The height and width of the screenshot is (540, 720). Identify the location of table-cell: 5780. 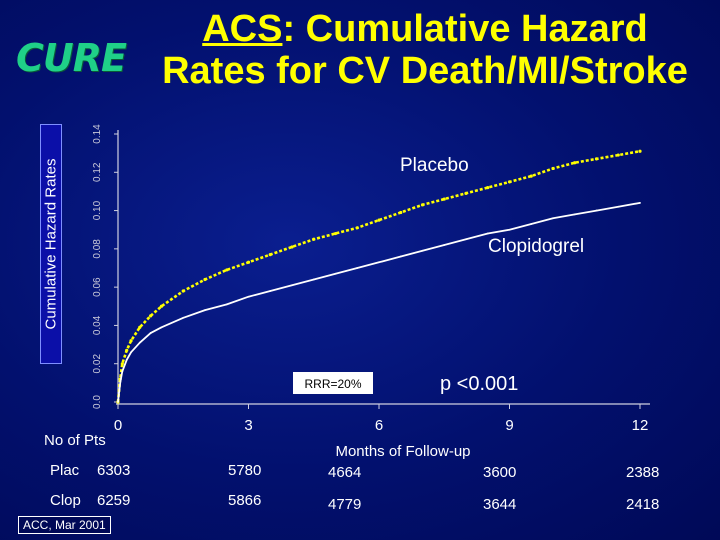
(245, 470).